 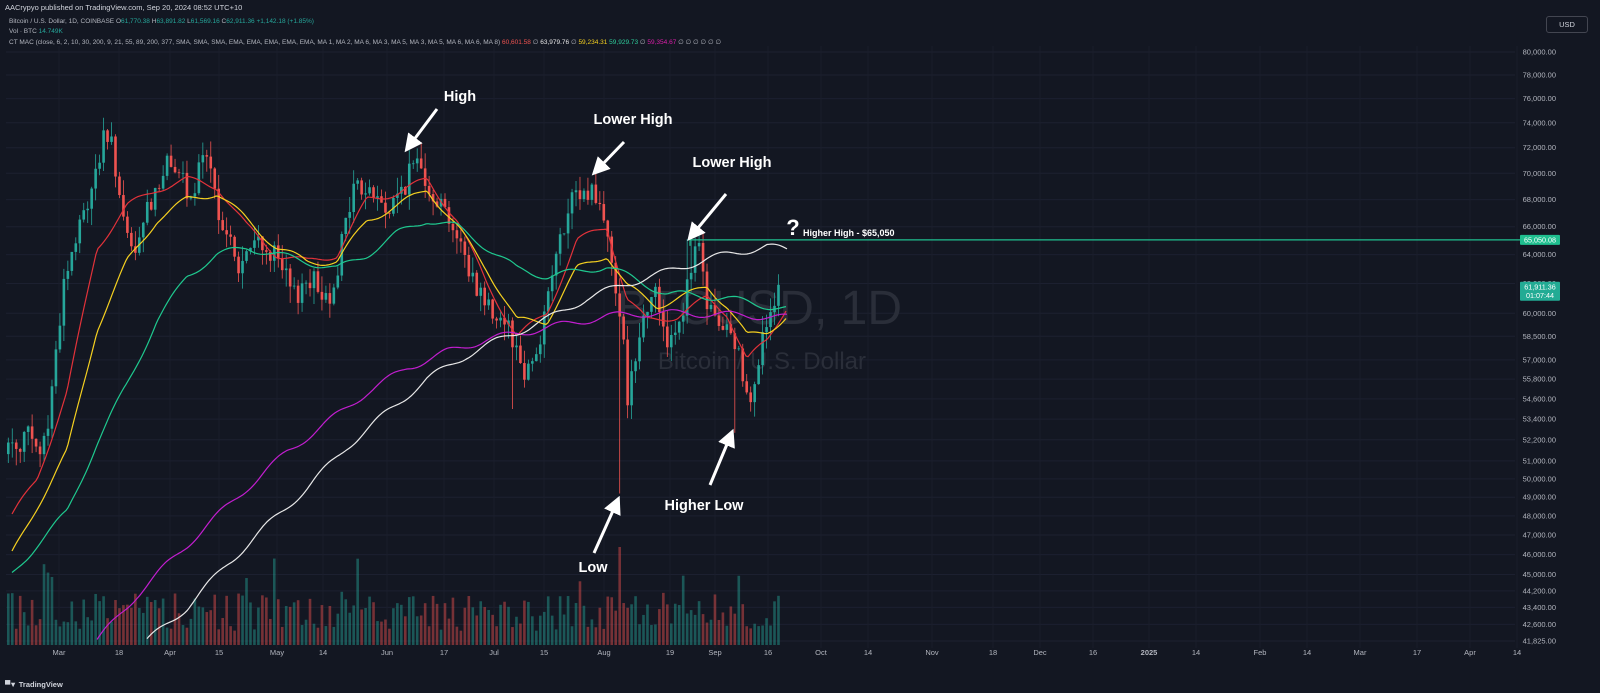 I want to click on x-tick-label: Mar, so click(x=59, y=652).